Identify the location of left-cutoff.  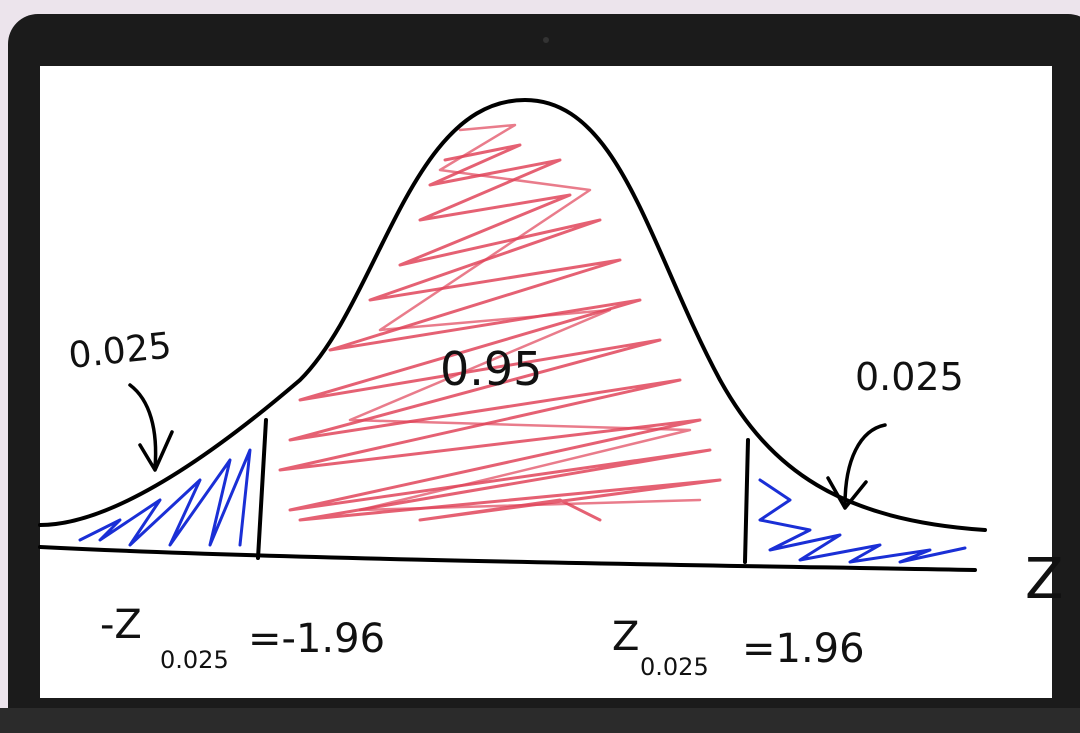
(262, 489).